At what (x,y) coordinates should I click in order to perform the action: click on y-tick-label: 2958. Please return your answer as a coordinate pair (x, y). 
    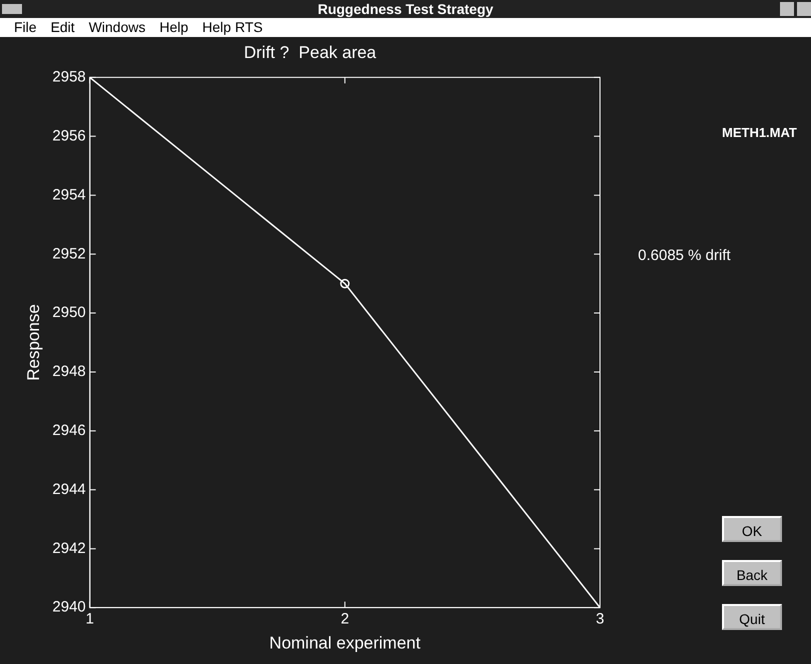
    Looking at the image, I should click on (69, 77).